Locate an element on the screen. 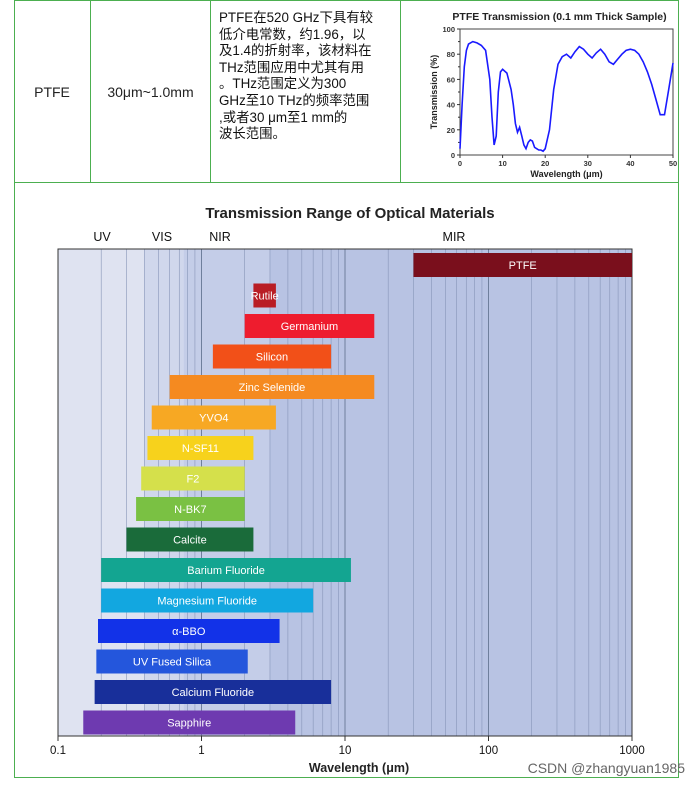 This screenshot has height=789, width=693. material-label: N-SF11 is located at coordinates (200, 449).